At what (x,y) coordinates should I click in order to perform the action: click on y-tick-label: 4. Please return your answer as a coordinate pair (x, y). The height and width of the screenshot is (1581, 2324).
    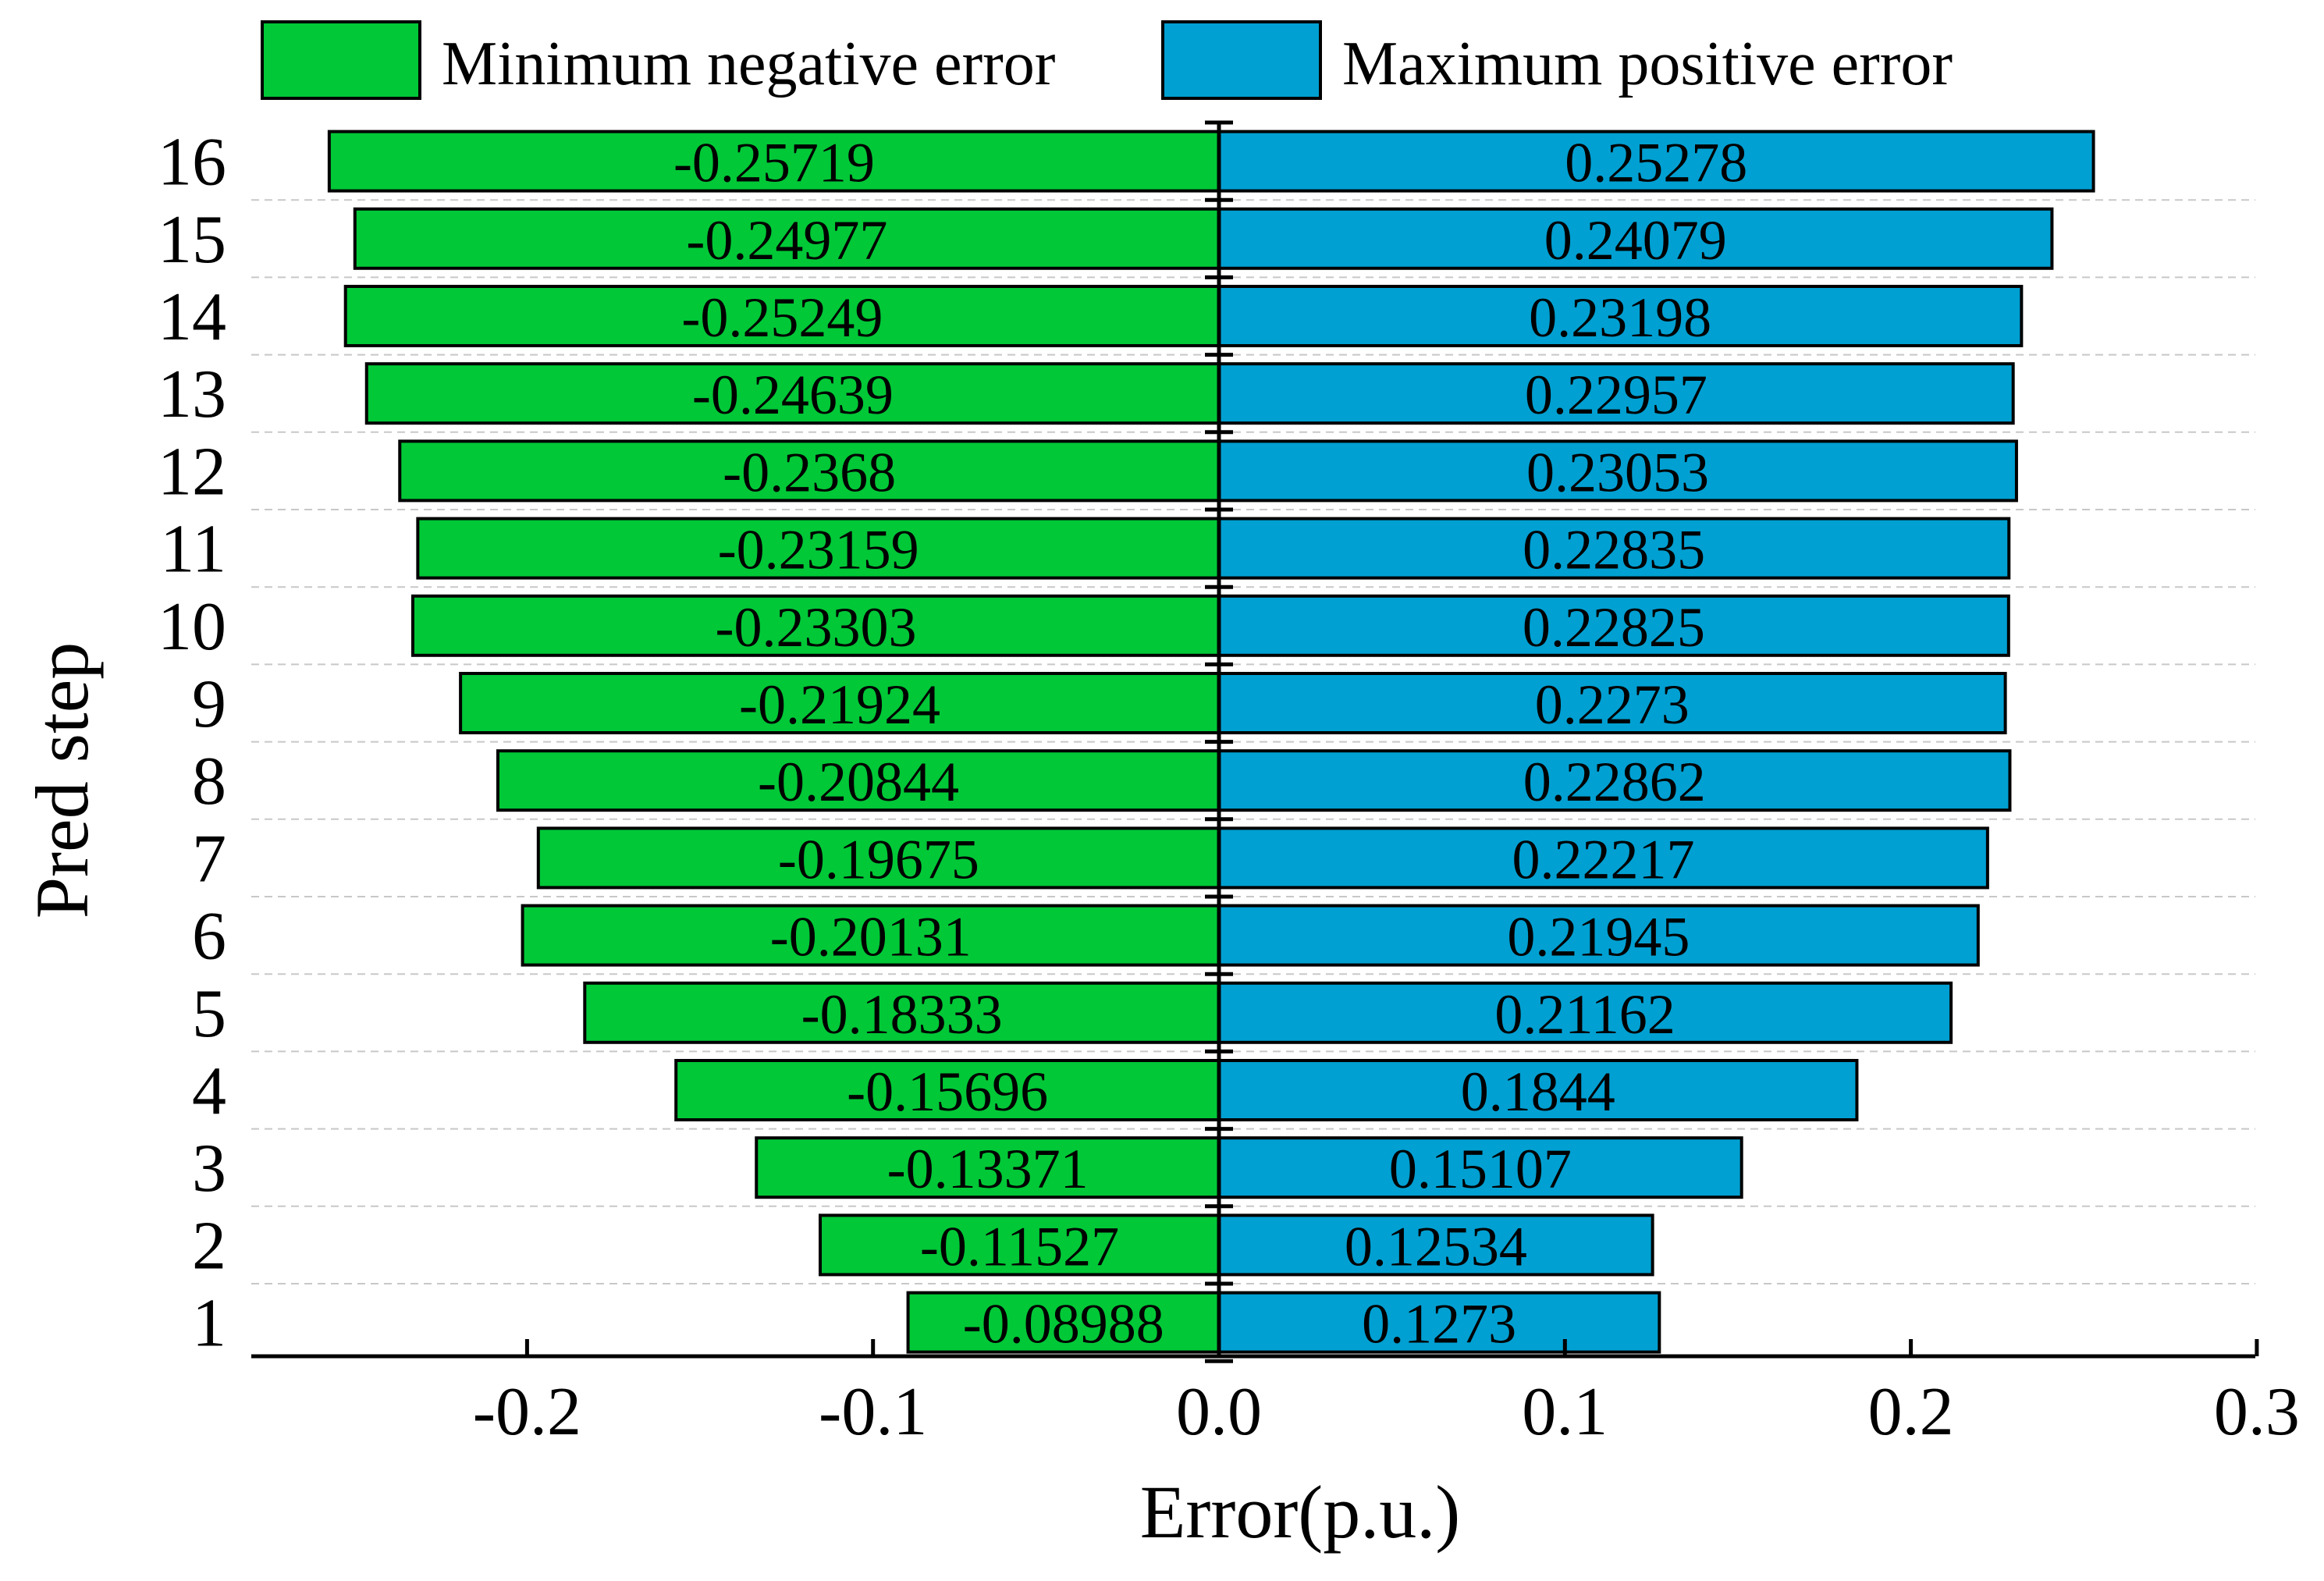
    Looking at the image, I should click on (209, 1091).